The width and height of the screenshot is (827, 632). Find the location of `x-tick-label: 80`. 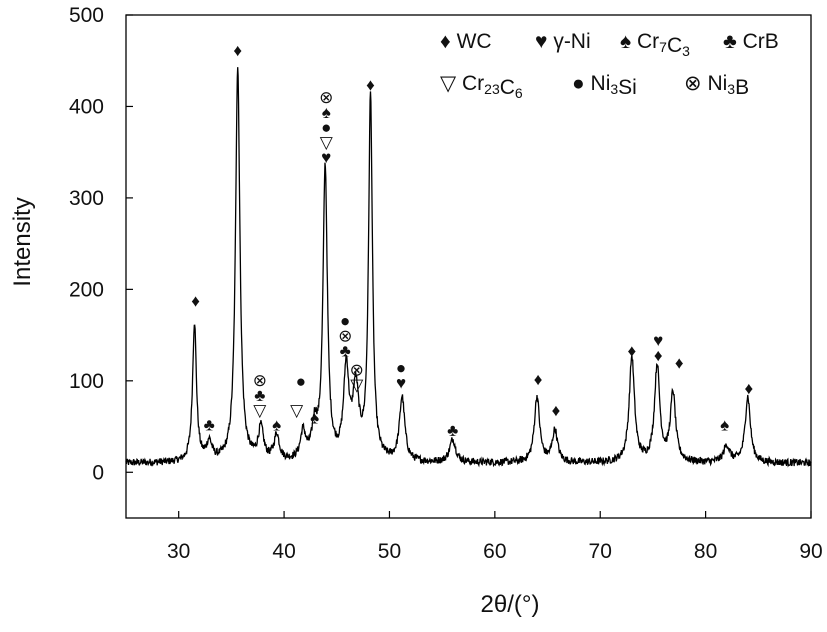

x-tick-label: 80 is located at coordinates (705, 551).